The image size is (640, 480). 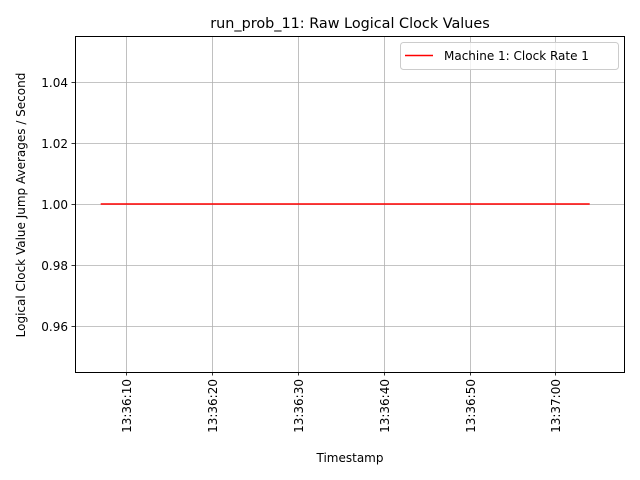 I want to click on y-tick-label: 0.96, so click(x=54, y=327).